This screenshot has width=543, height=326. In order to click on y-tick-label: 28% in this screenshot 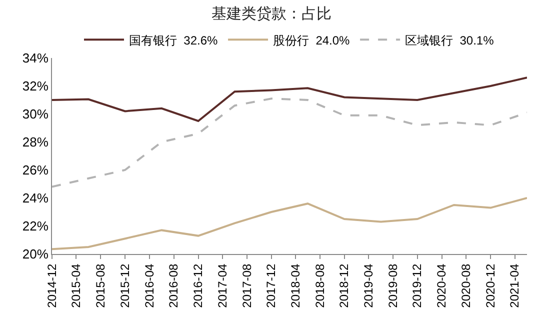, I will do `click(35, 142)`.